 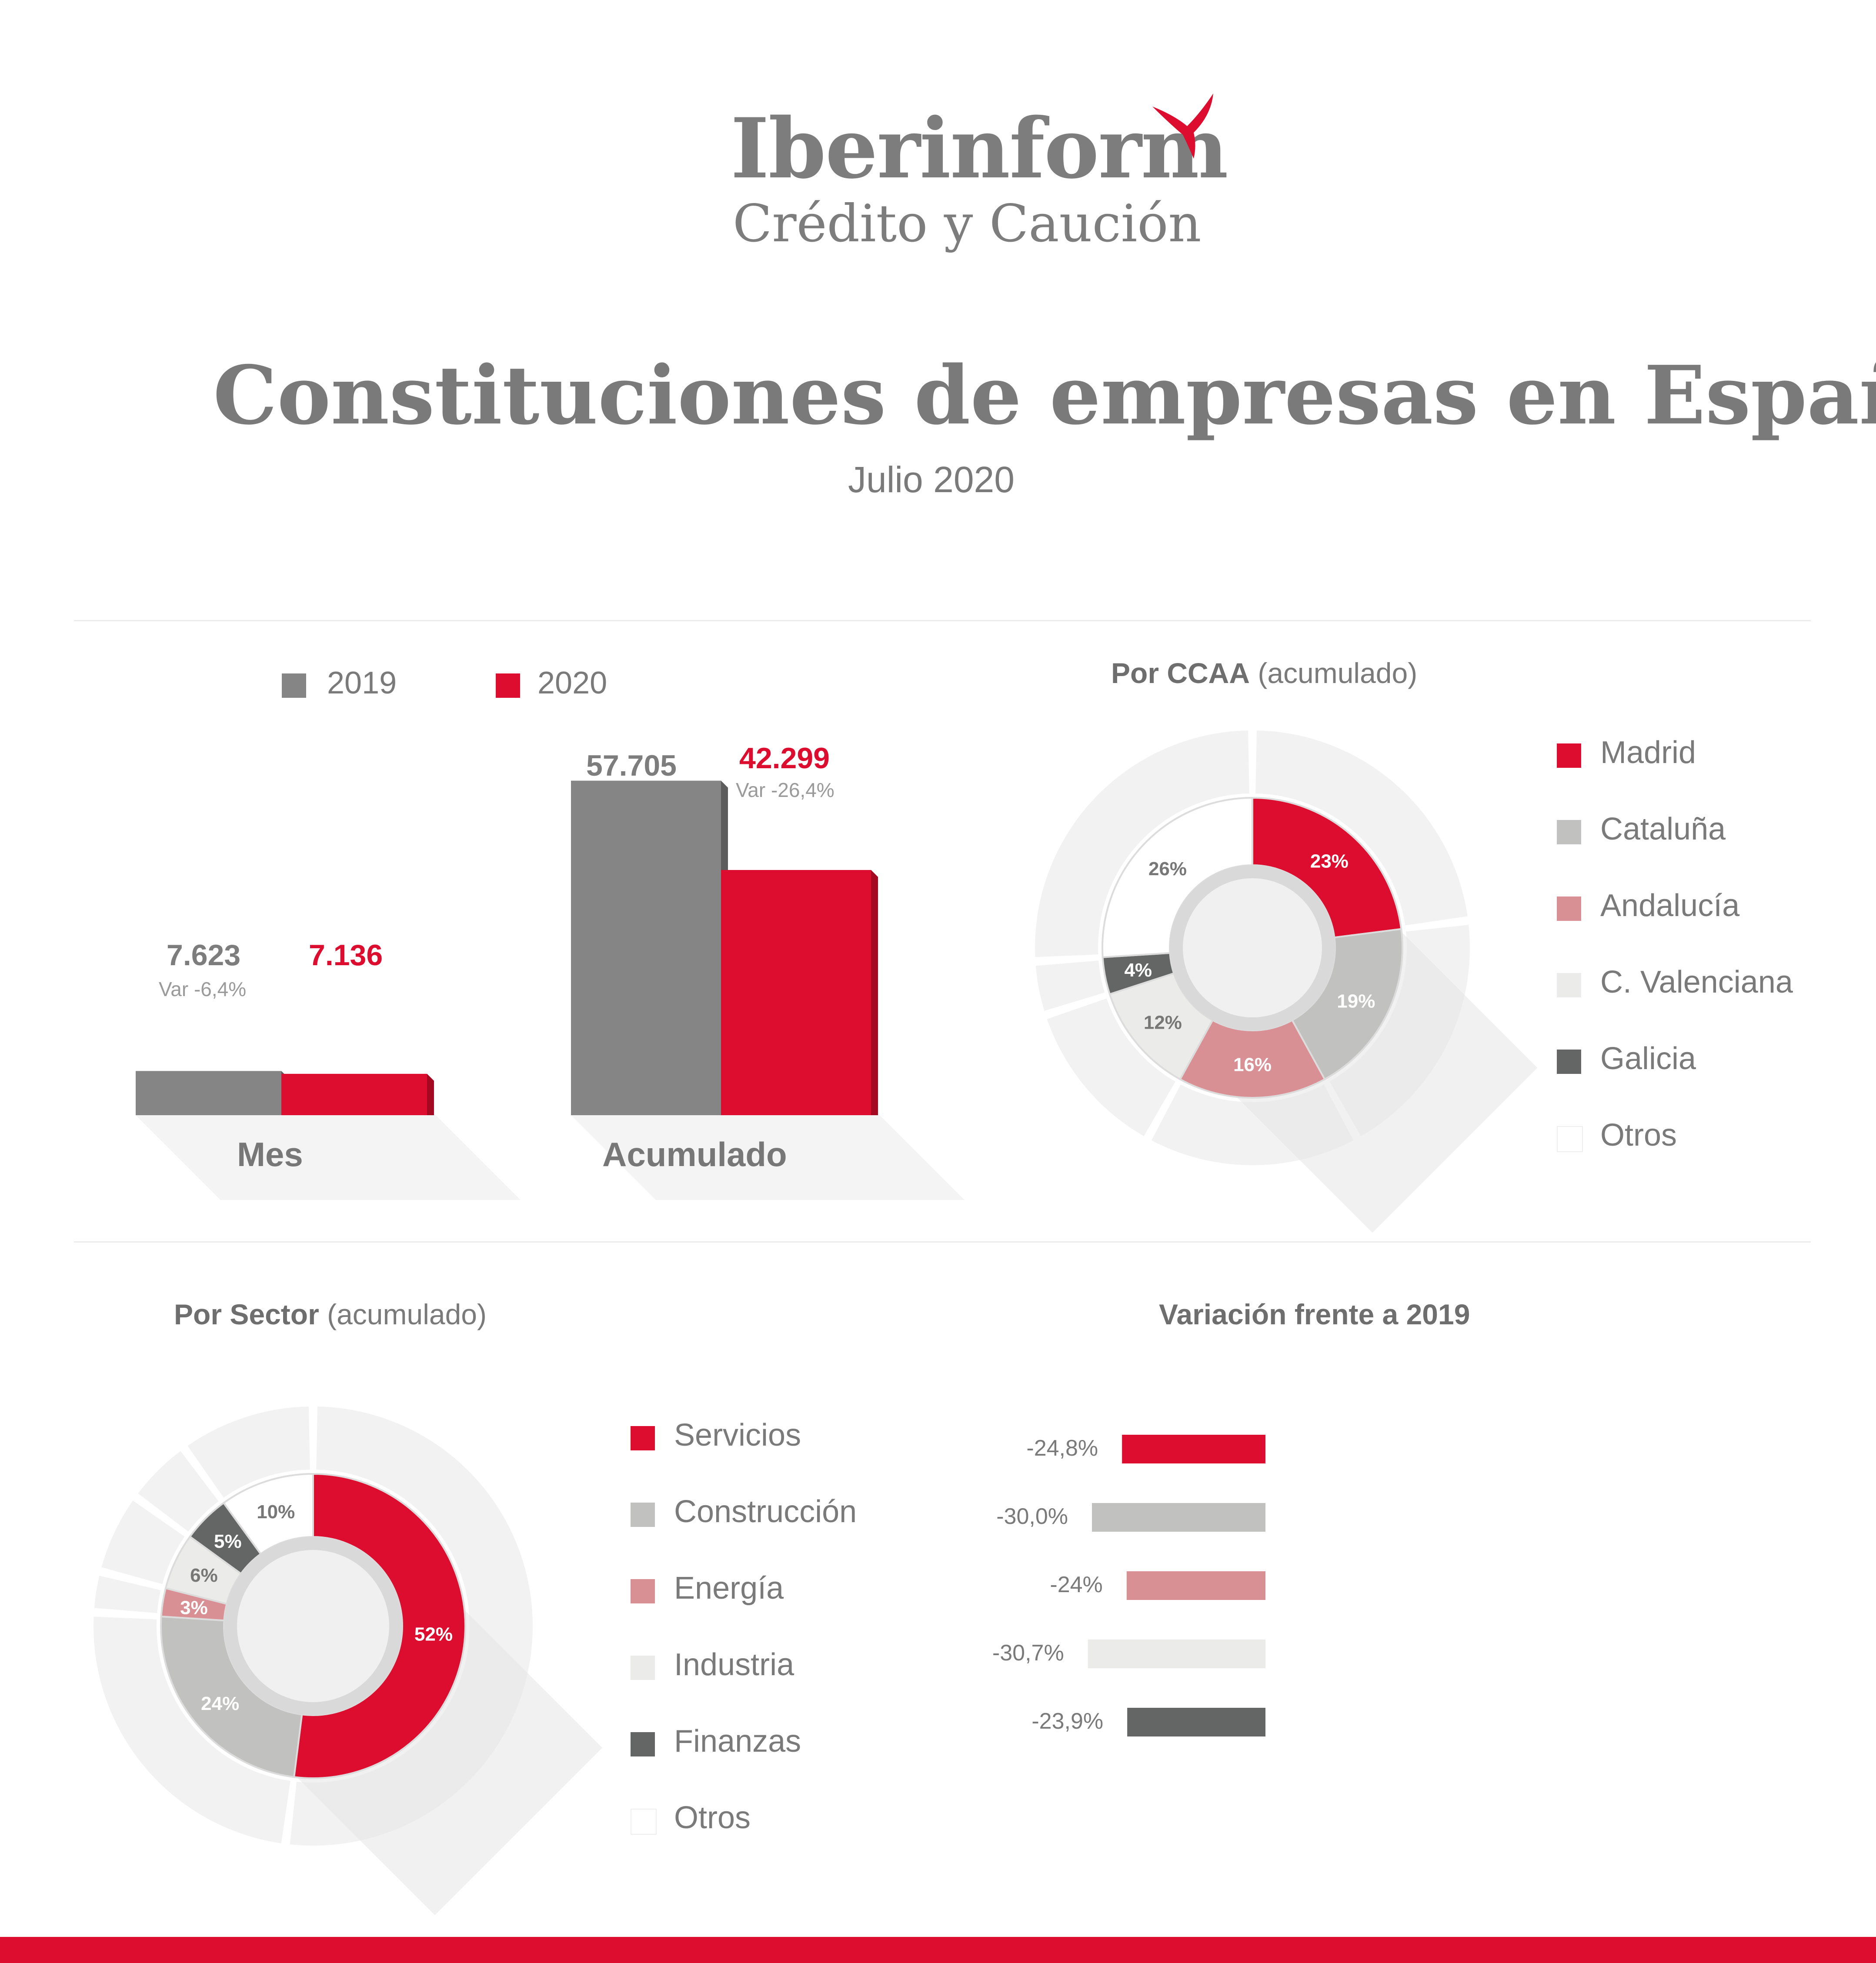 I want to click on variation-bar-construcción, so click(x=1178, y=1517).